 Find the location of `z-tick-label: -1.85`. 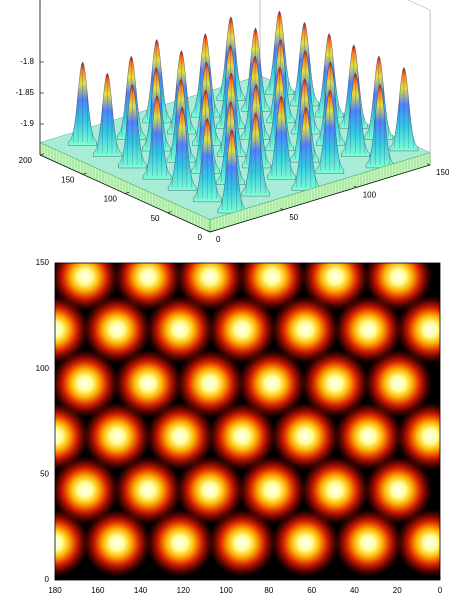

z-tick-label: -1.85 is located at coordinates (25, 92).